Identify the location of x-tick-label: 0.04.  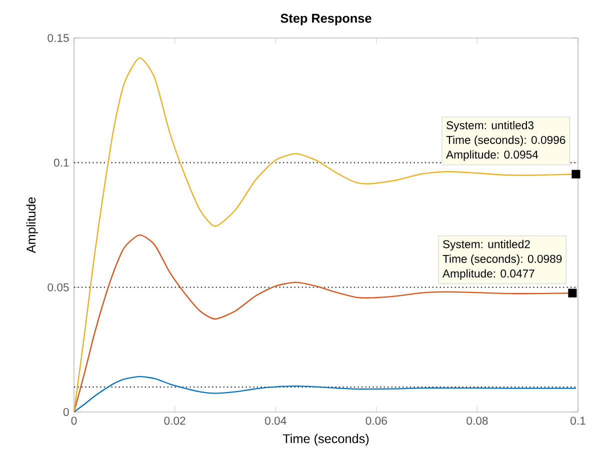
(275, 420).